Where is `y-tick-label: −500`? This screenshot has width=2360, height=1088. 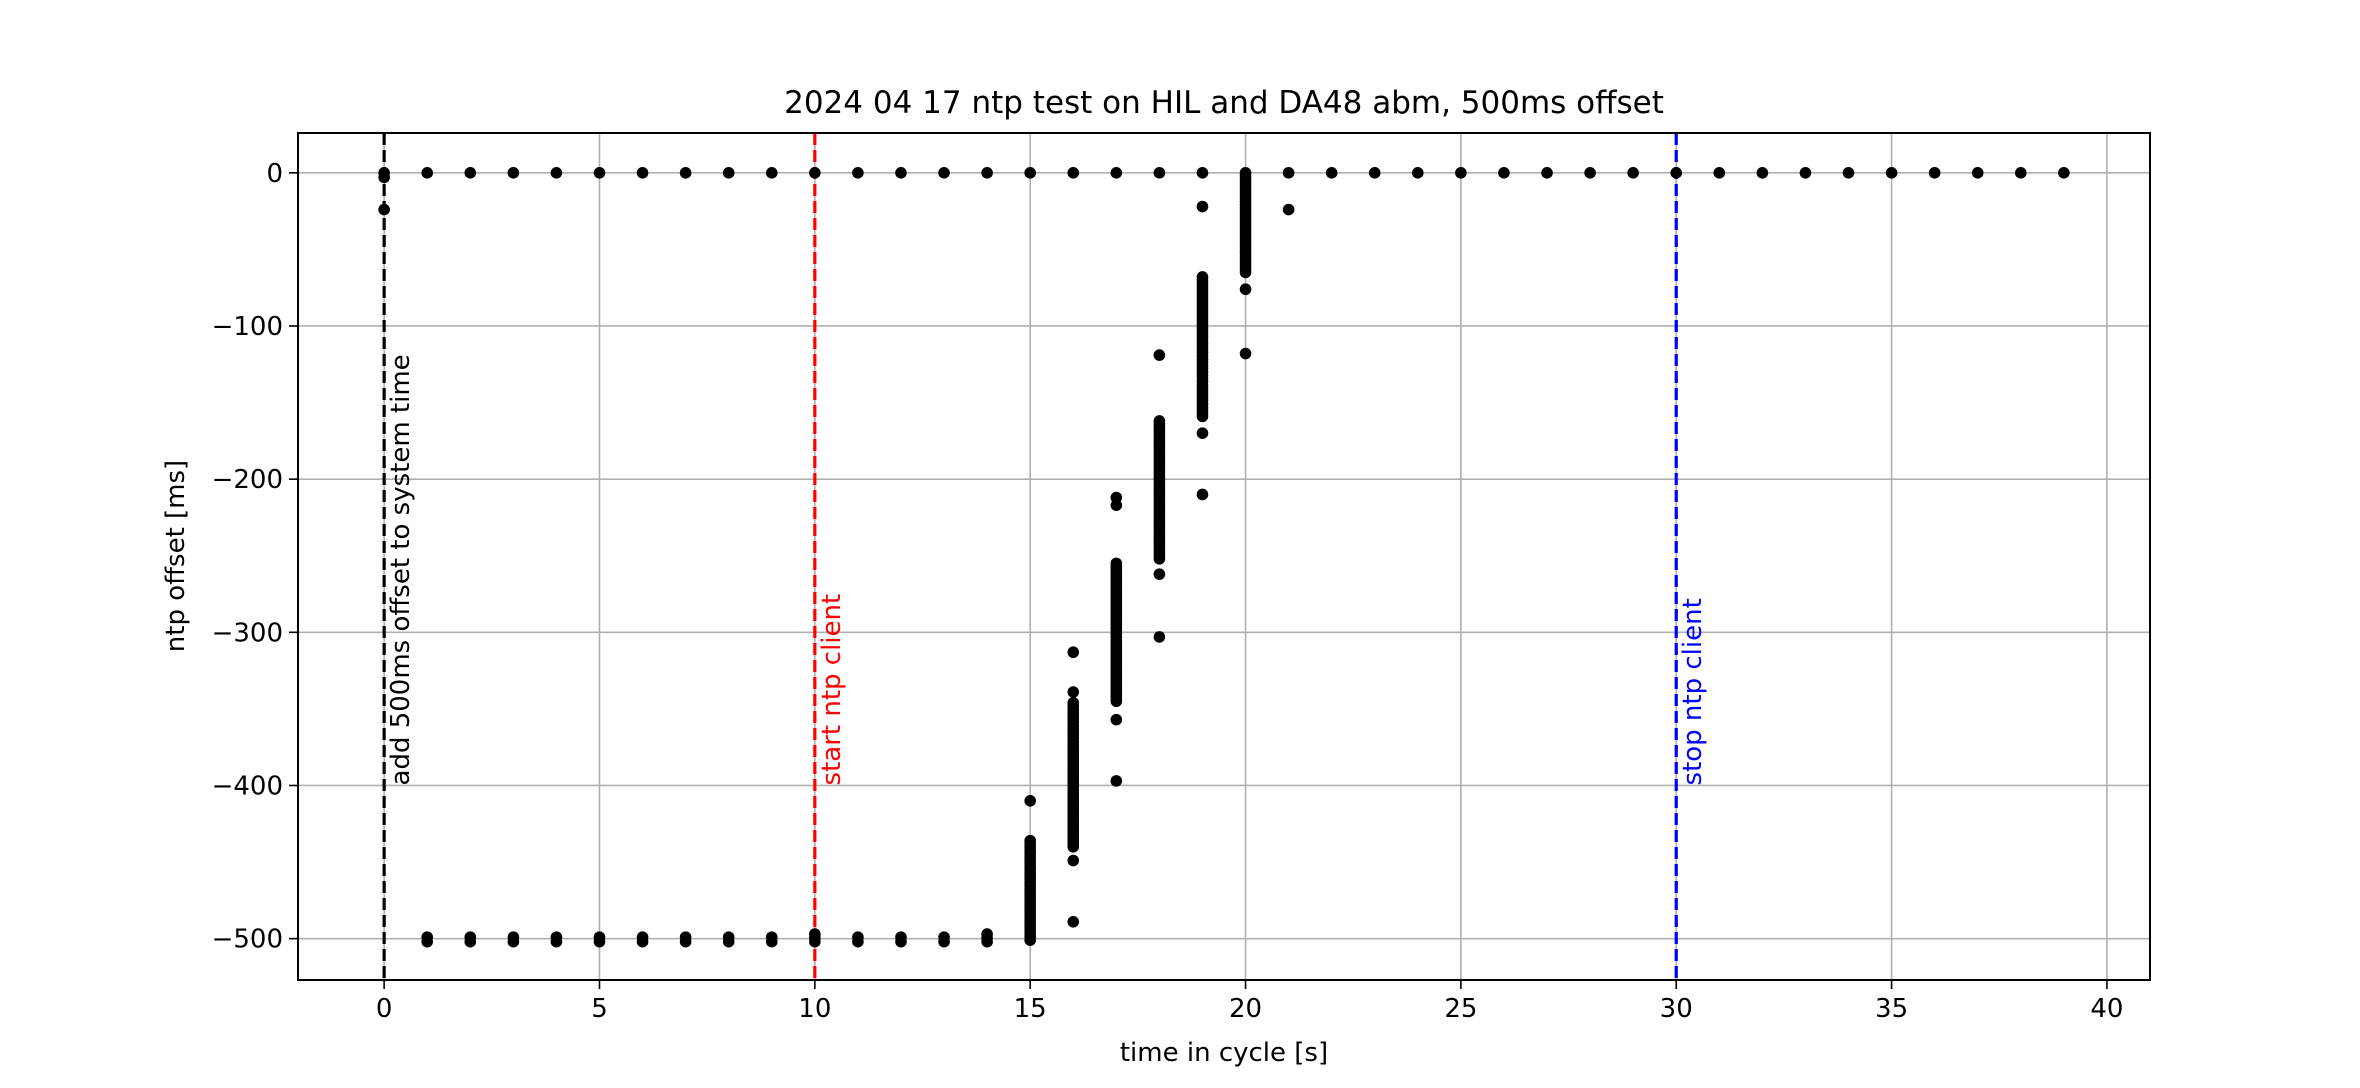 y-tick-label: −500 is located at coordinates (247, 940).